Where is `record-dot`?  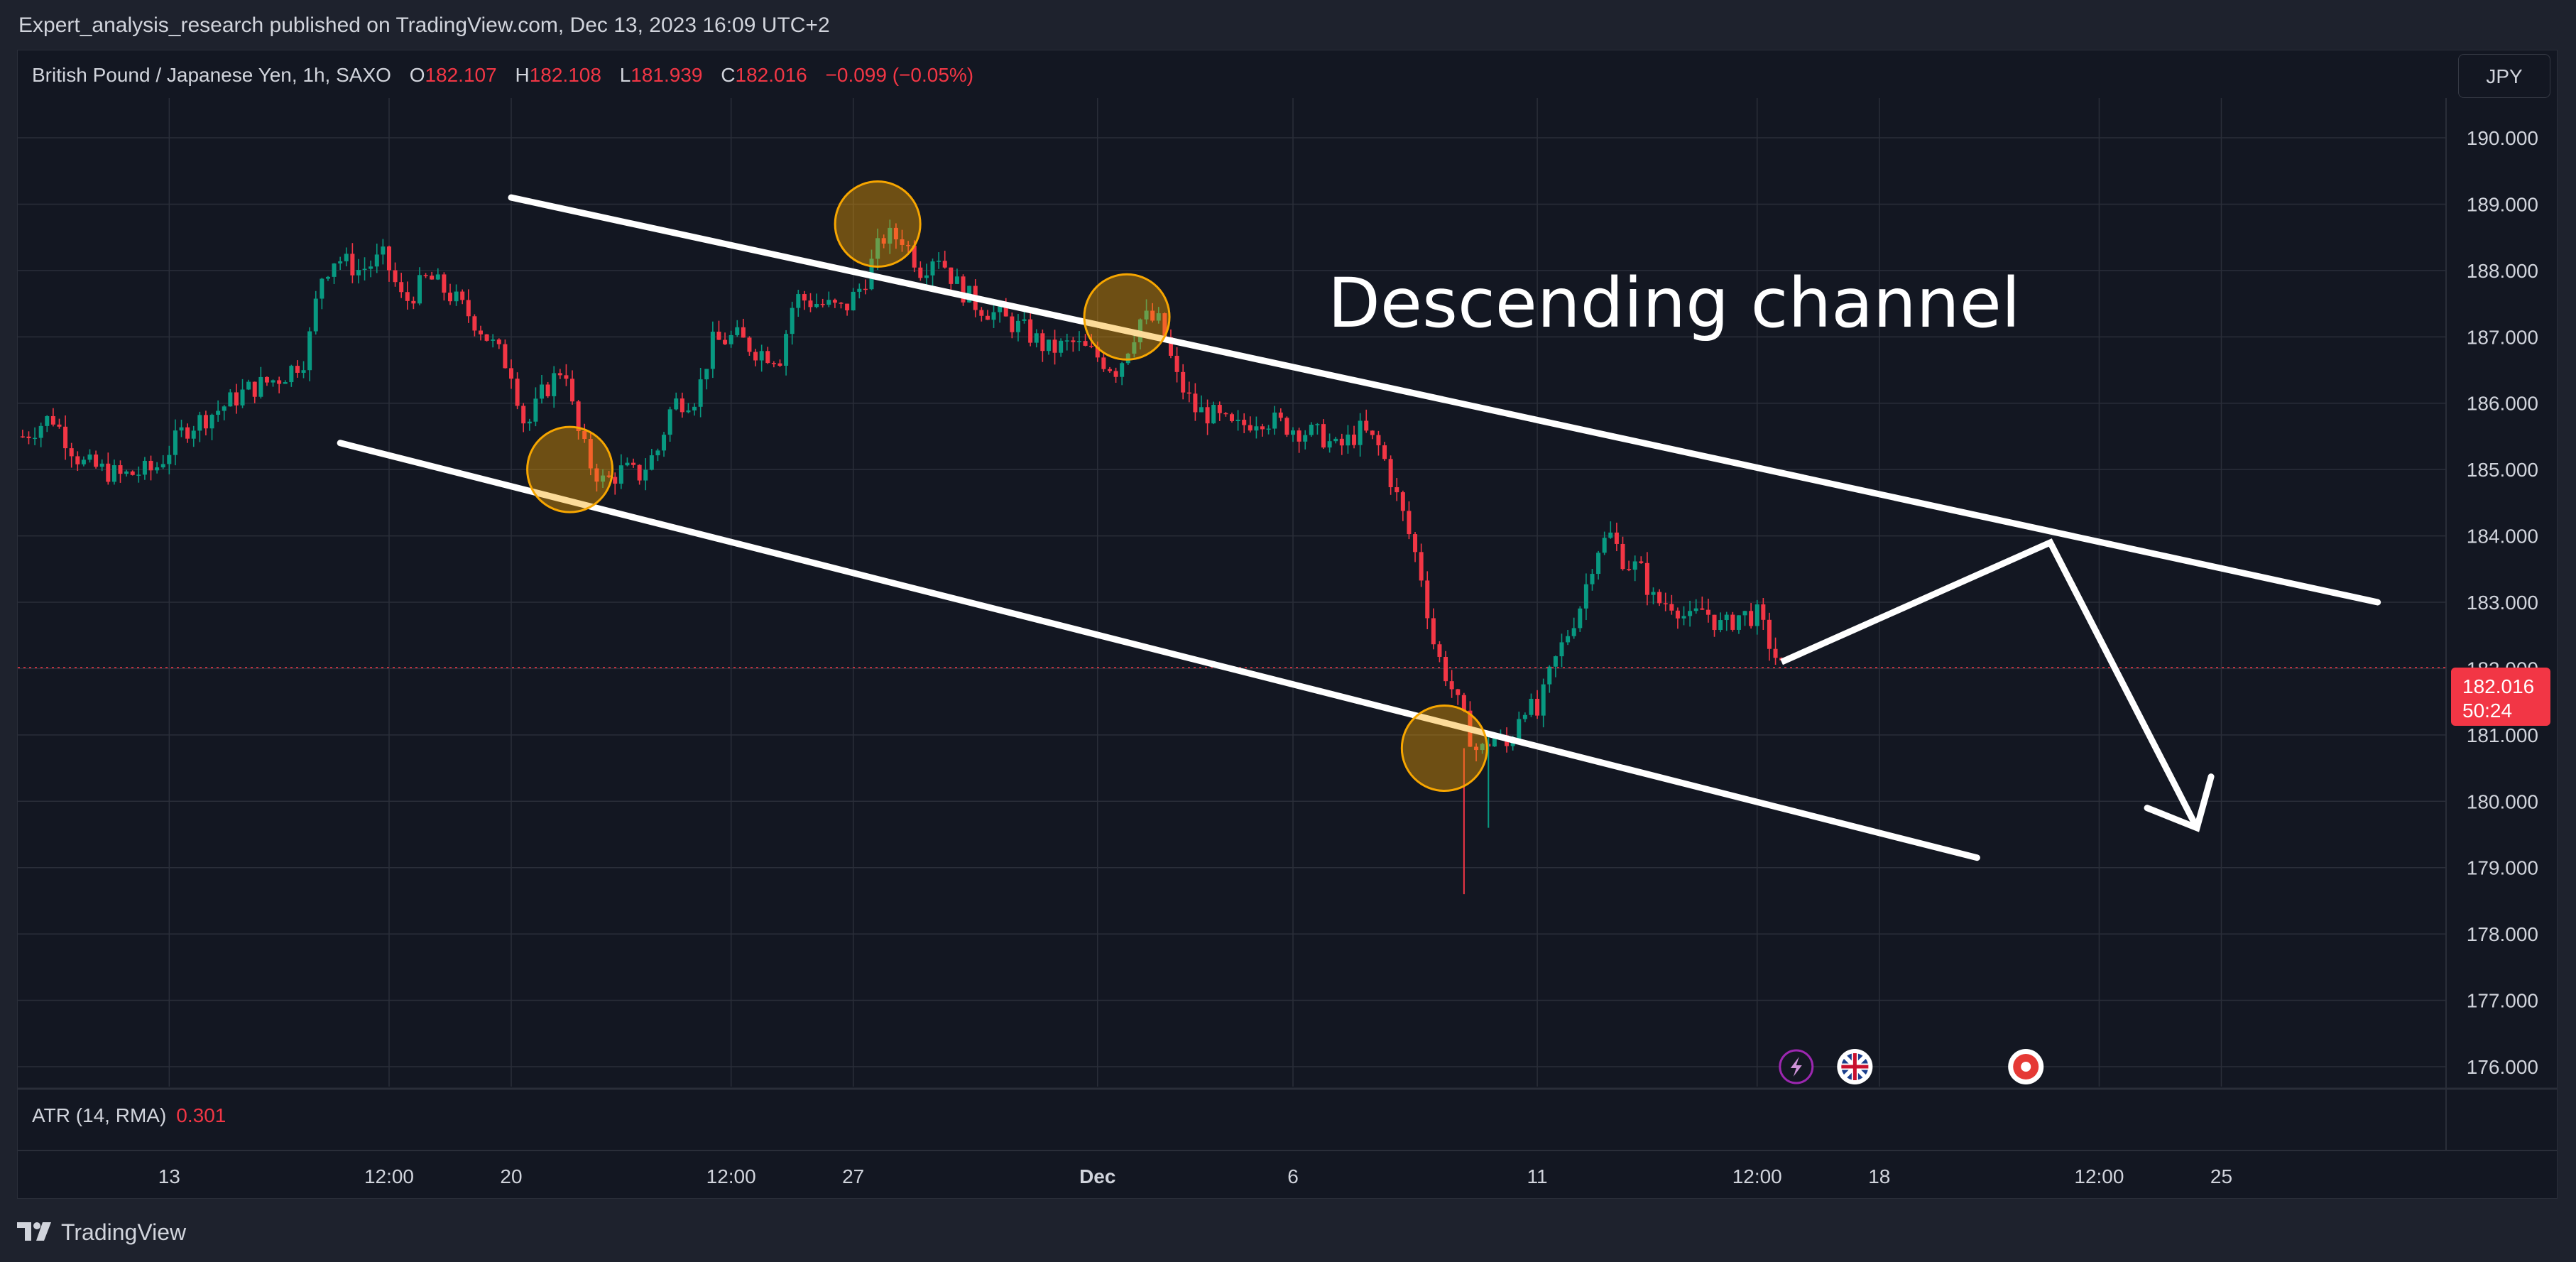
record-dot is located at coordinates (2026, 1067).